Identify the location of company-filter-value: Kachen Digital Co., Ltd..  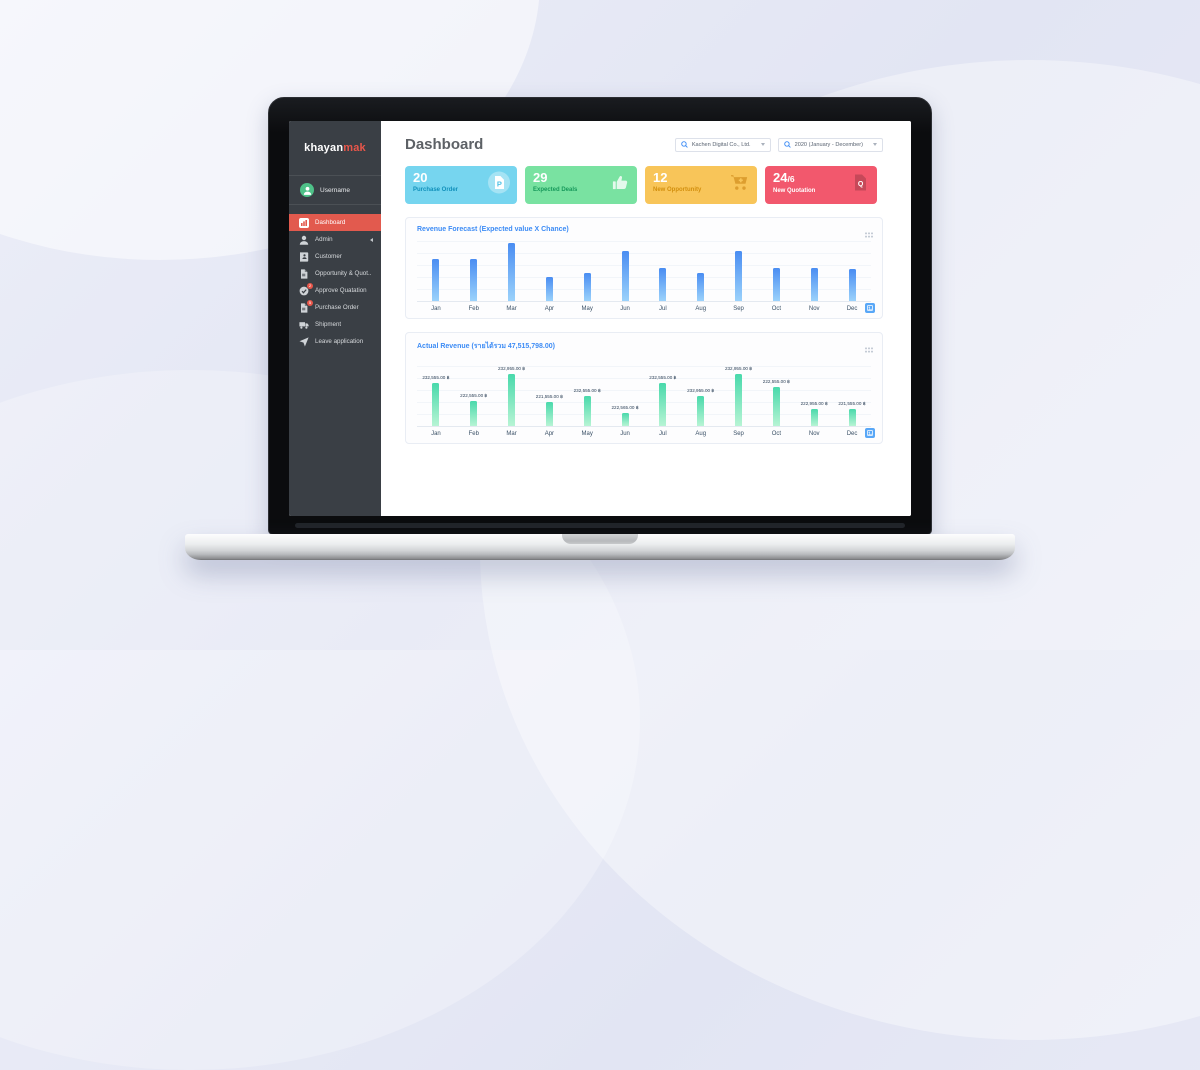
(721, 144).